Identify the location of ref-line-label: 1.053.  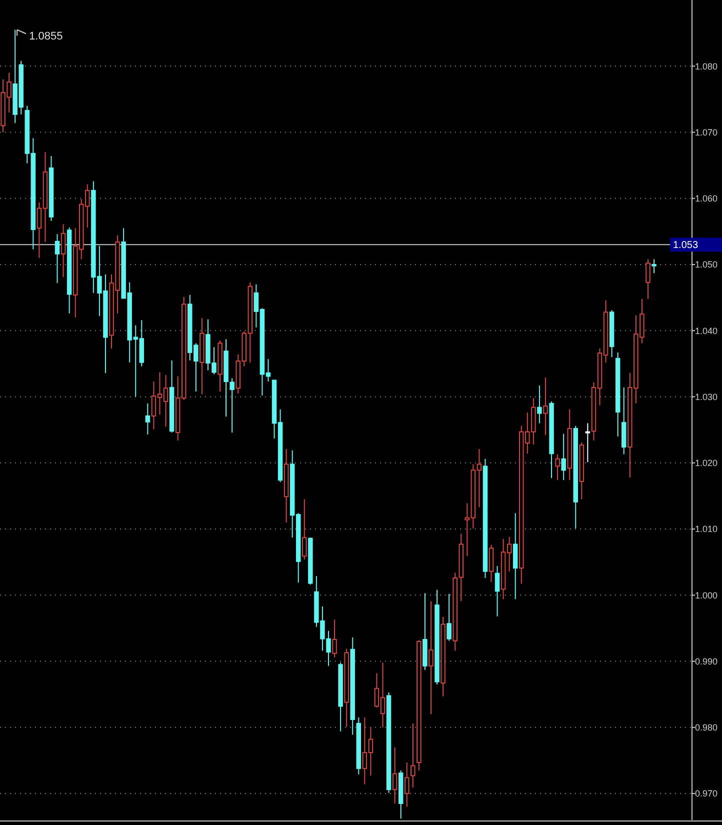
(685, 246).